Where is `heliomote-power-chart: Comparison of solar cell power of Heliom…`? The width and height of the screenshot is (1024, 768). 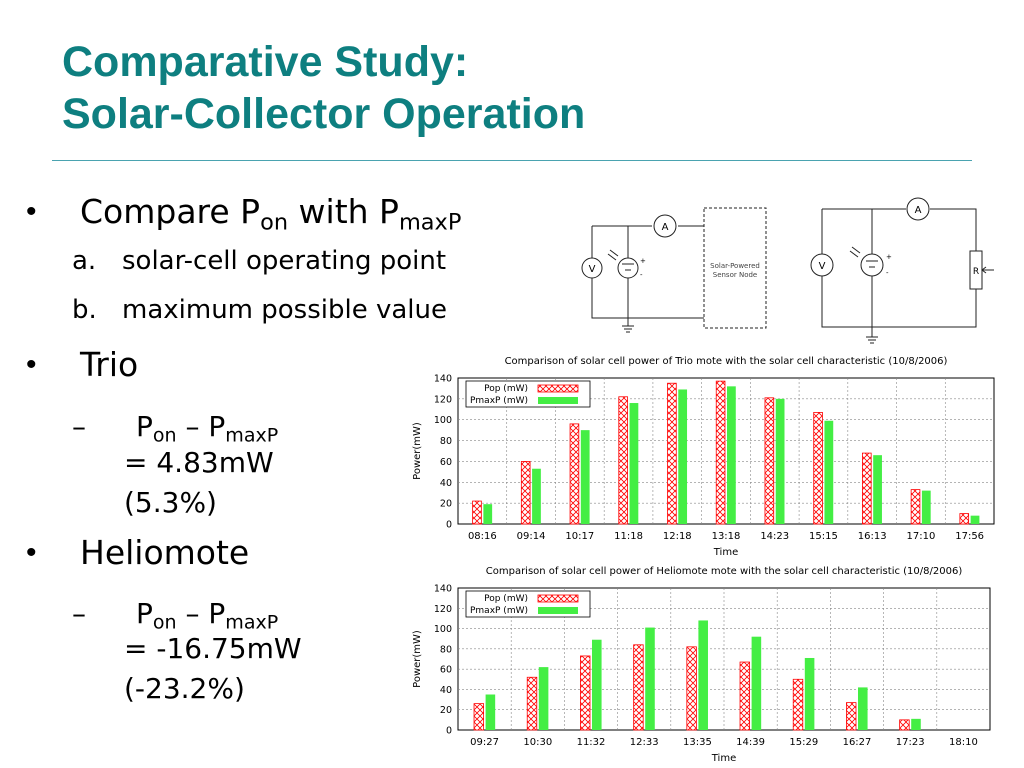 heliomote-power-chart: Comparison of solar cell power of Heliom… is located at coordinates (701, 665).